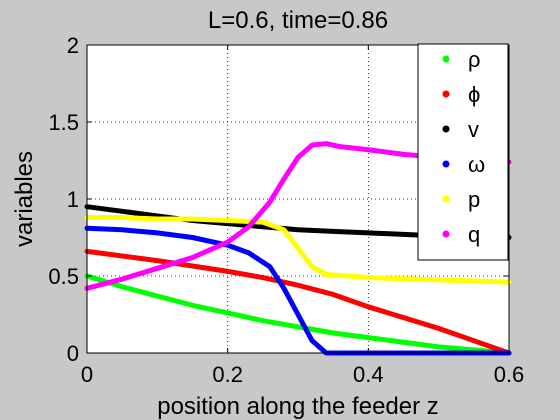 This screenshot has width=560, height=420. Describe the element at coordinates (298, 20) in the screenshot. I see `chart-title: L=0.6, time=0.86` at that location.